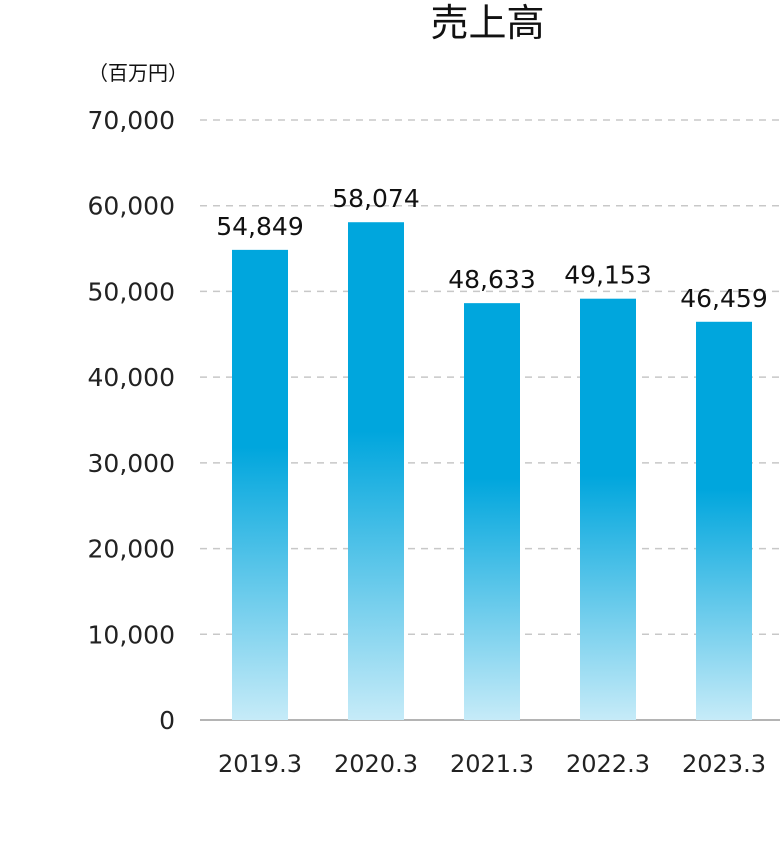 The height and width of the screenshot is (854, 780). I want to click on x-category-label: 2021.3, so click(492, 764).